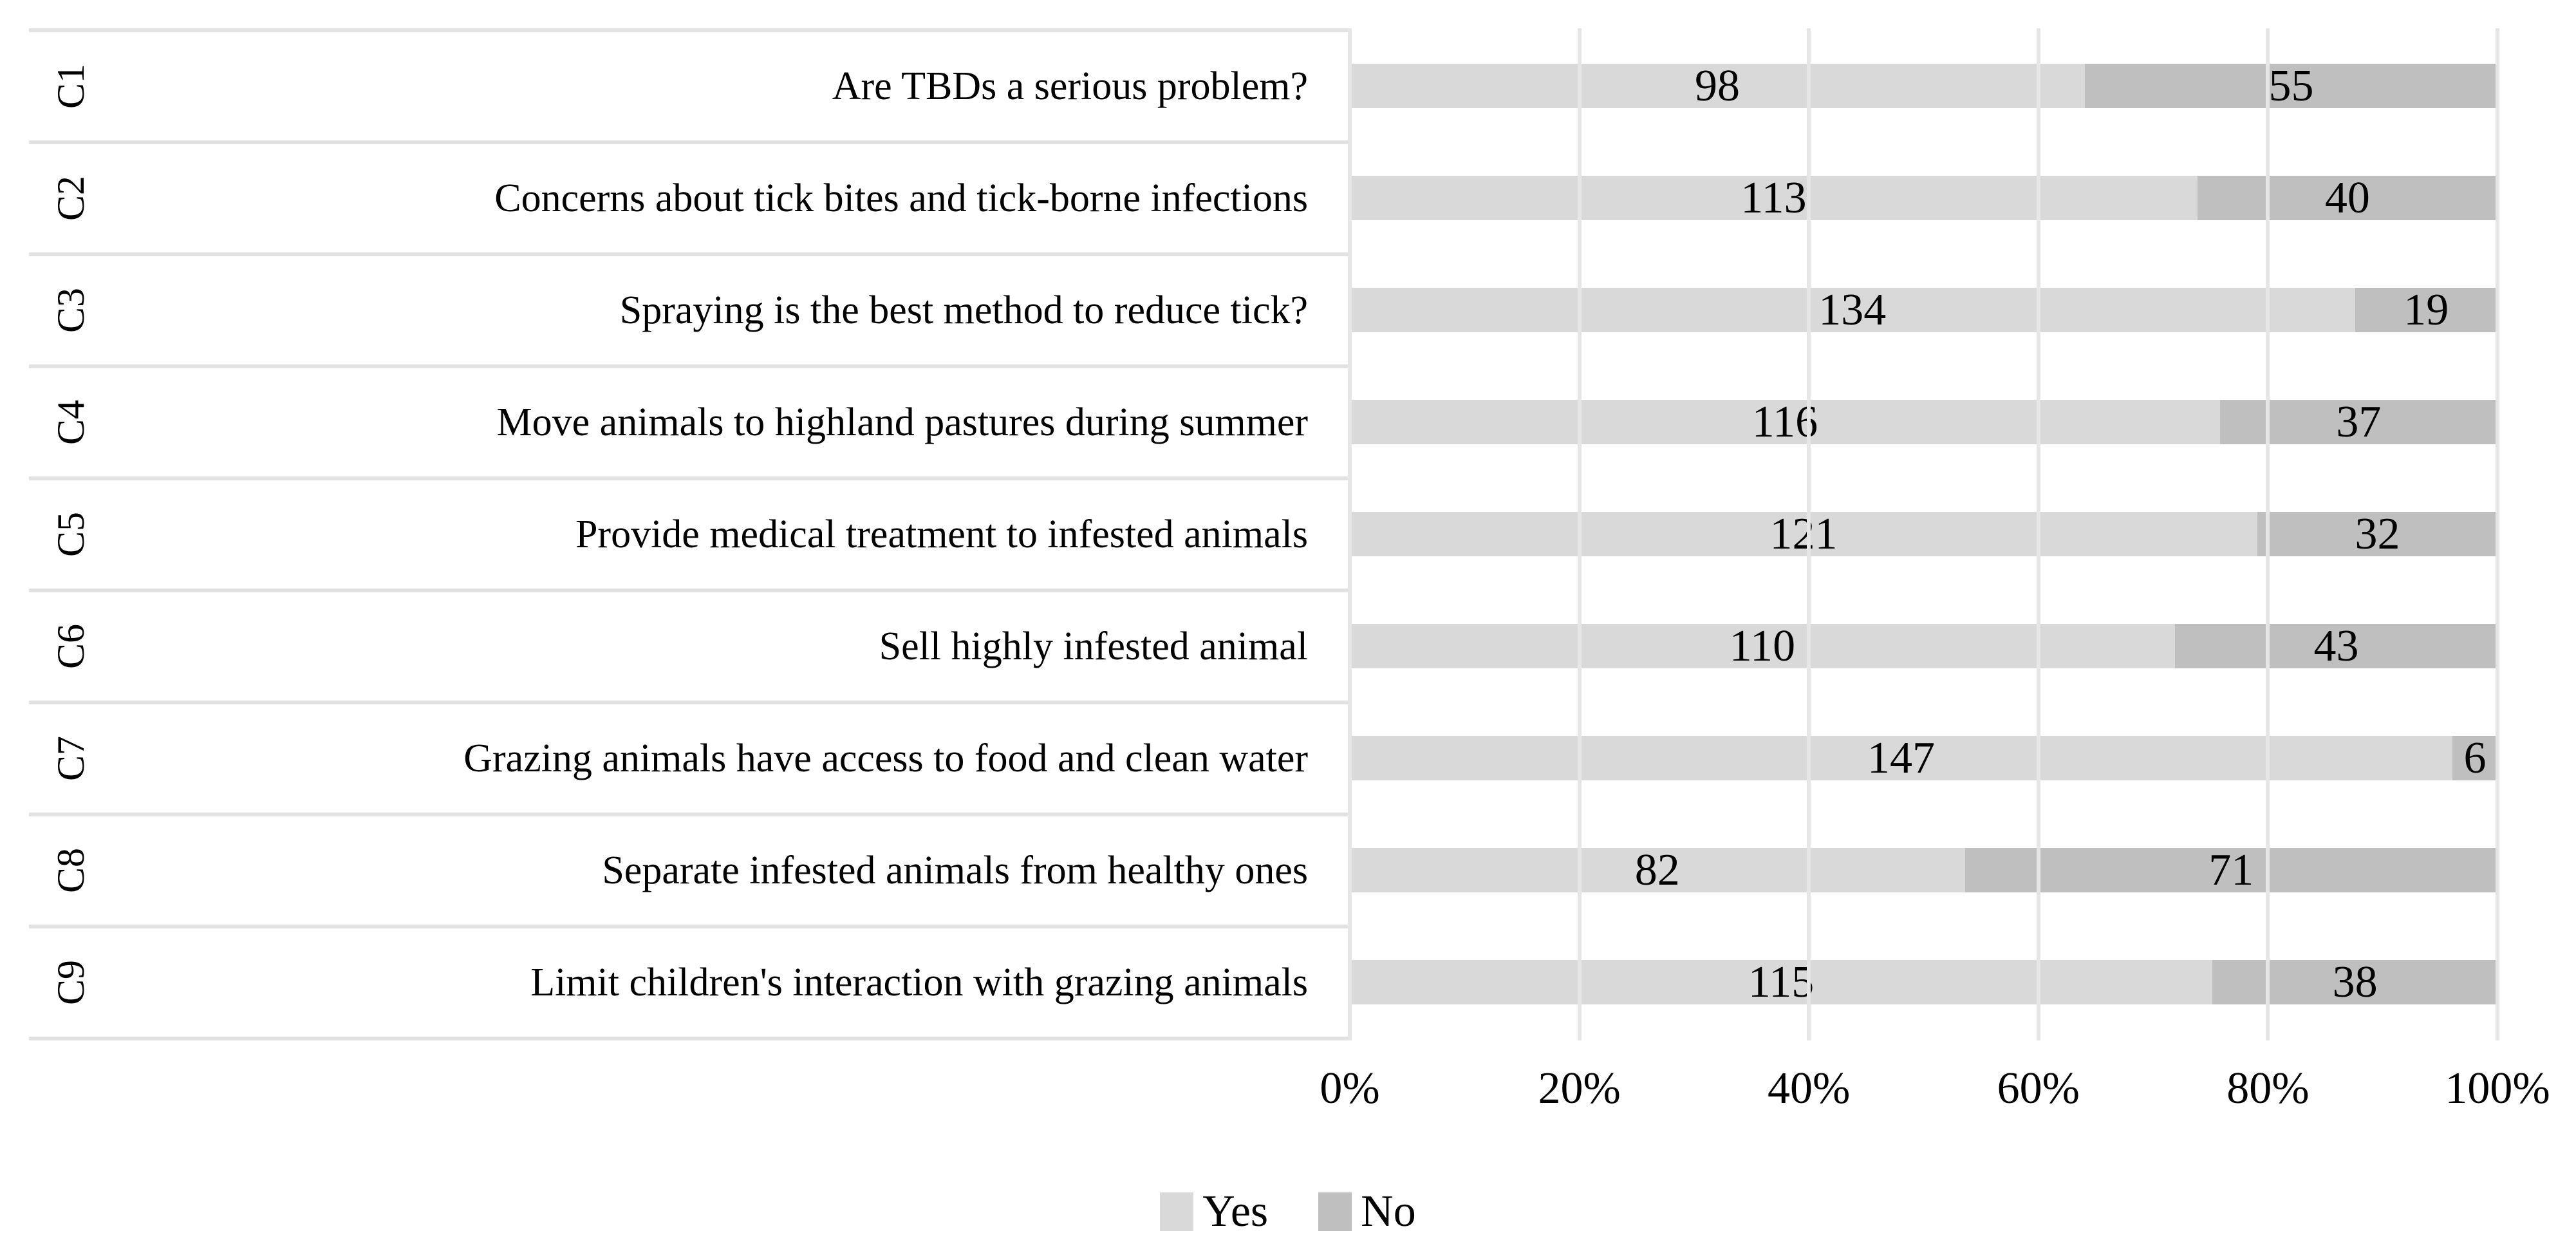 Image resolution: width=2576 pixels, height=1242 pixels. I want to click on bar-value-label: 6, so click(2475, 758).